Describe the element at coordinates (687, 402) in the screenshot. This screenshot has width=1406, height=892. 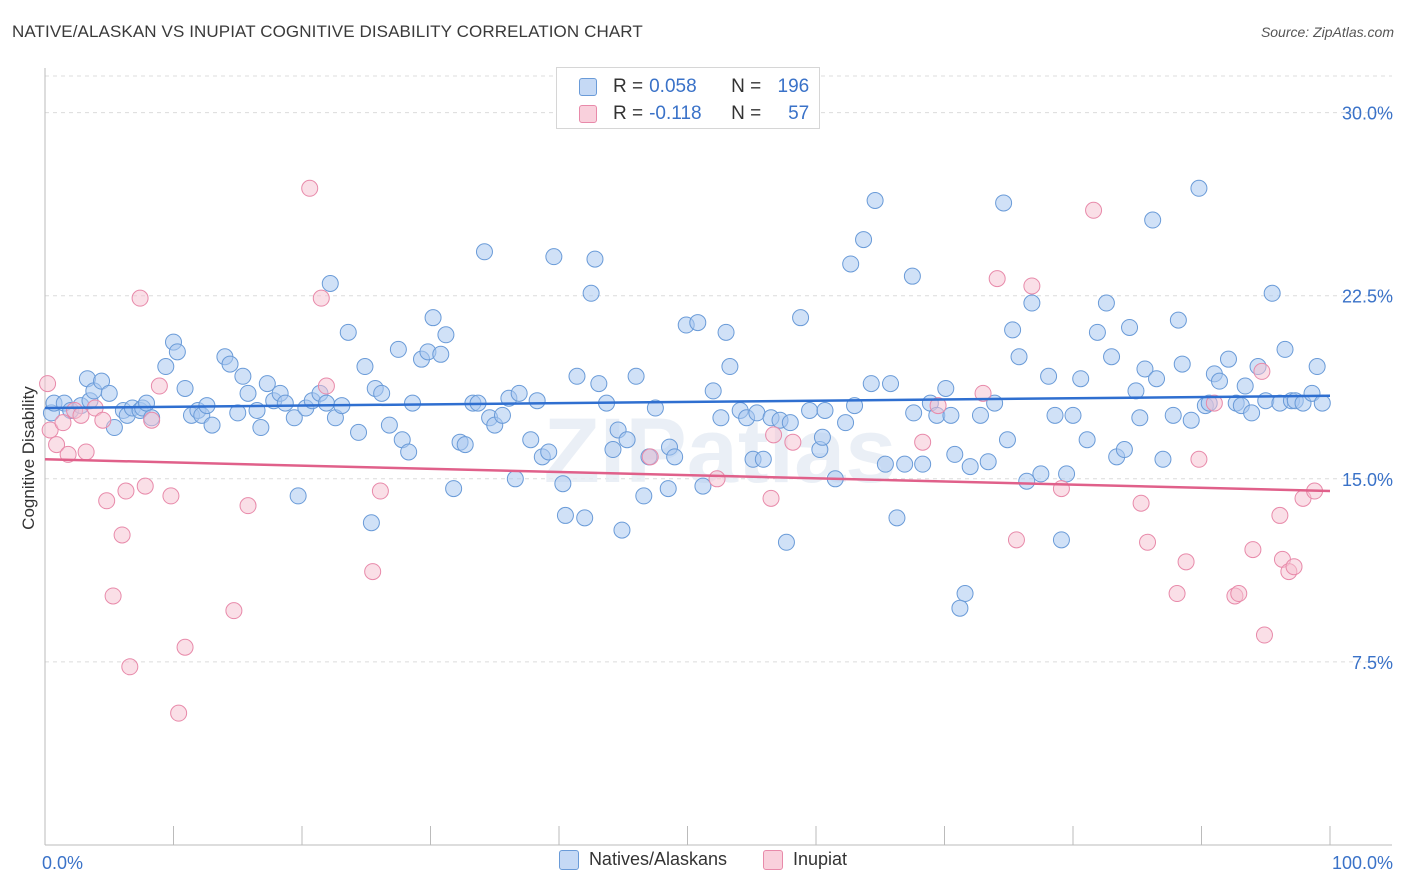
I see `natives-trend-line` at that location.